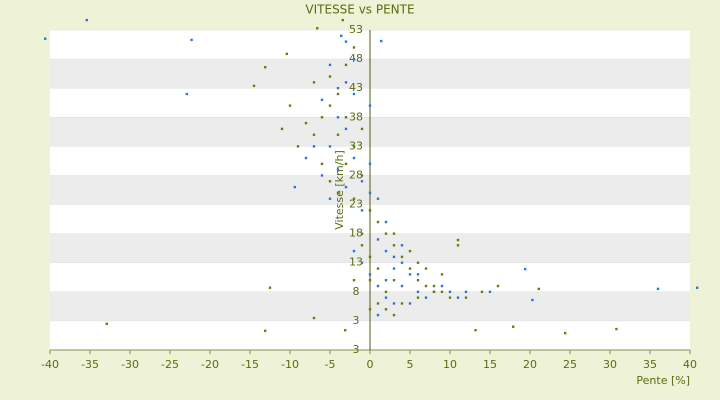 This screenshot has width=720, height=400. What do you see at coordinates (290, 364) in the screenshot?
I see `x-tick-label: -10` at bounding box center [290, 364].